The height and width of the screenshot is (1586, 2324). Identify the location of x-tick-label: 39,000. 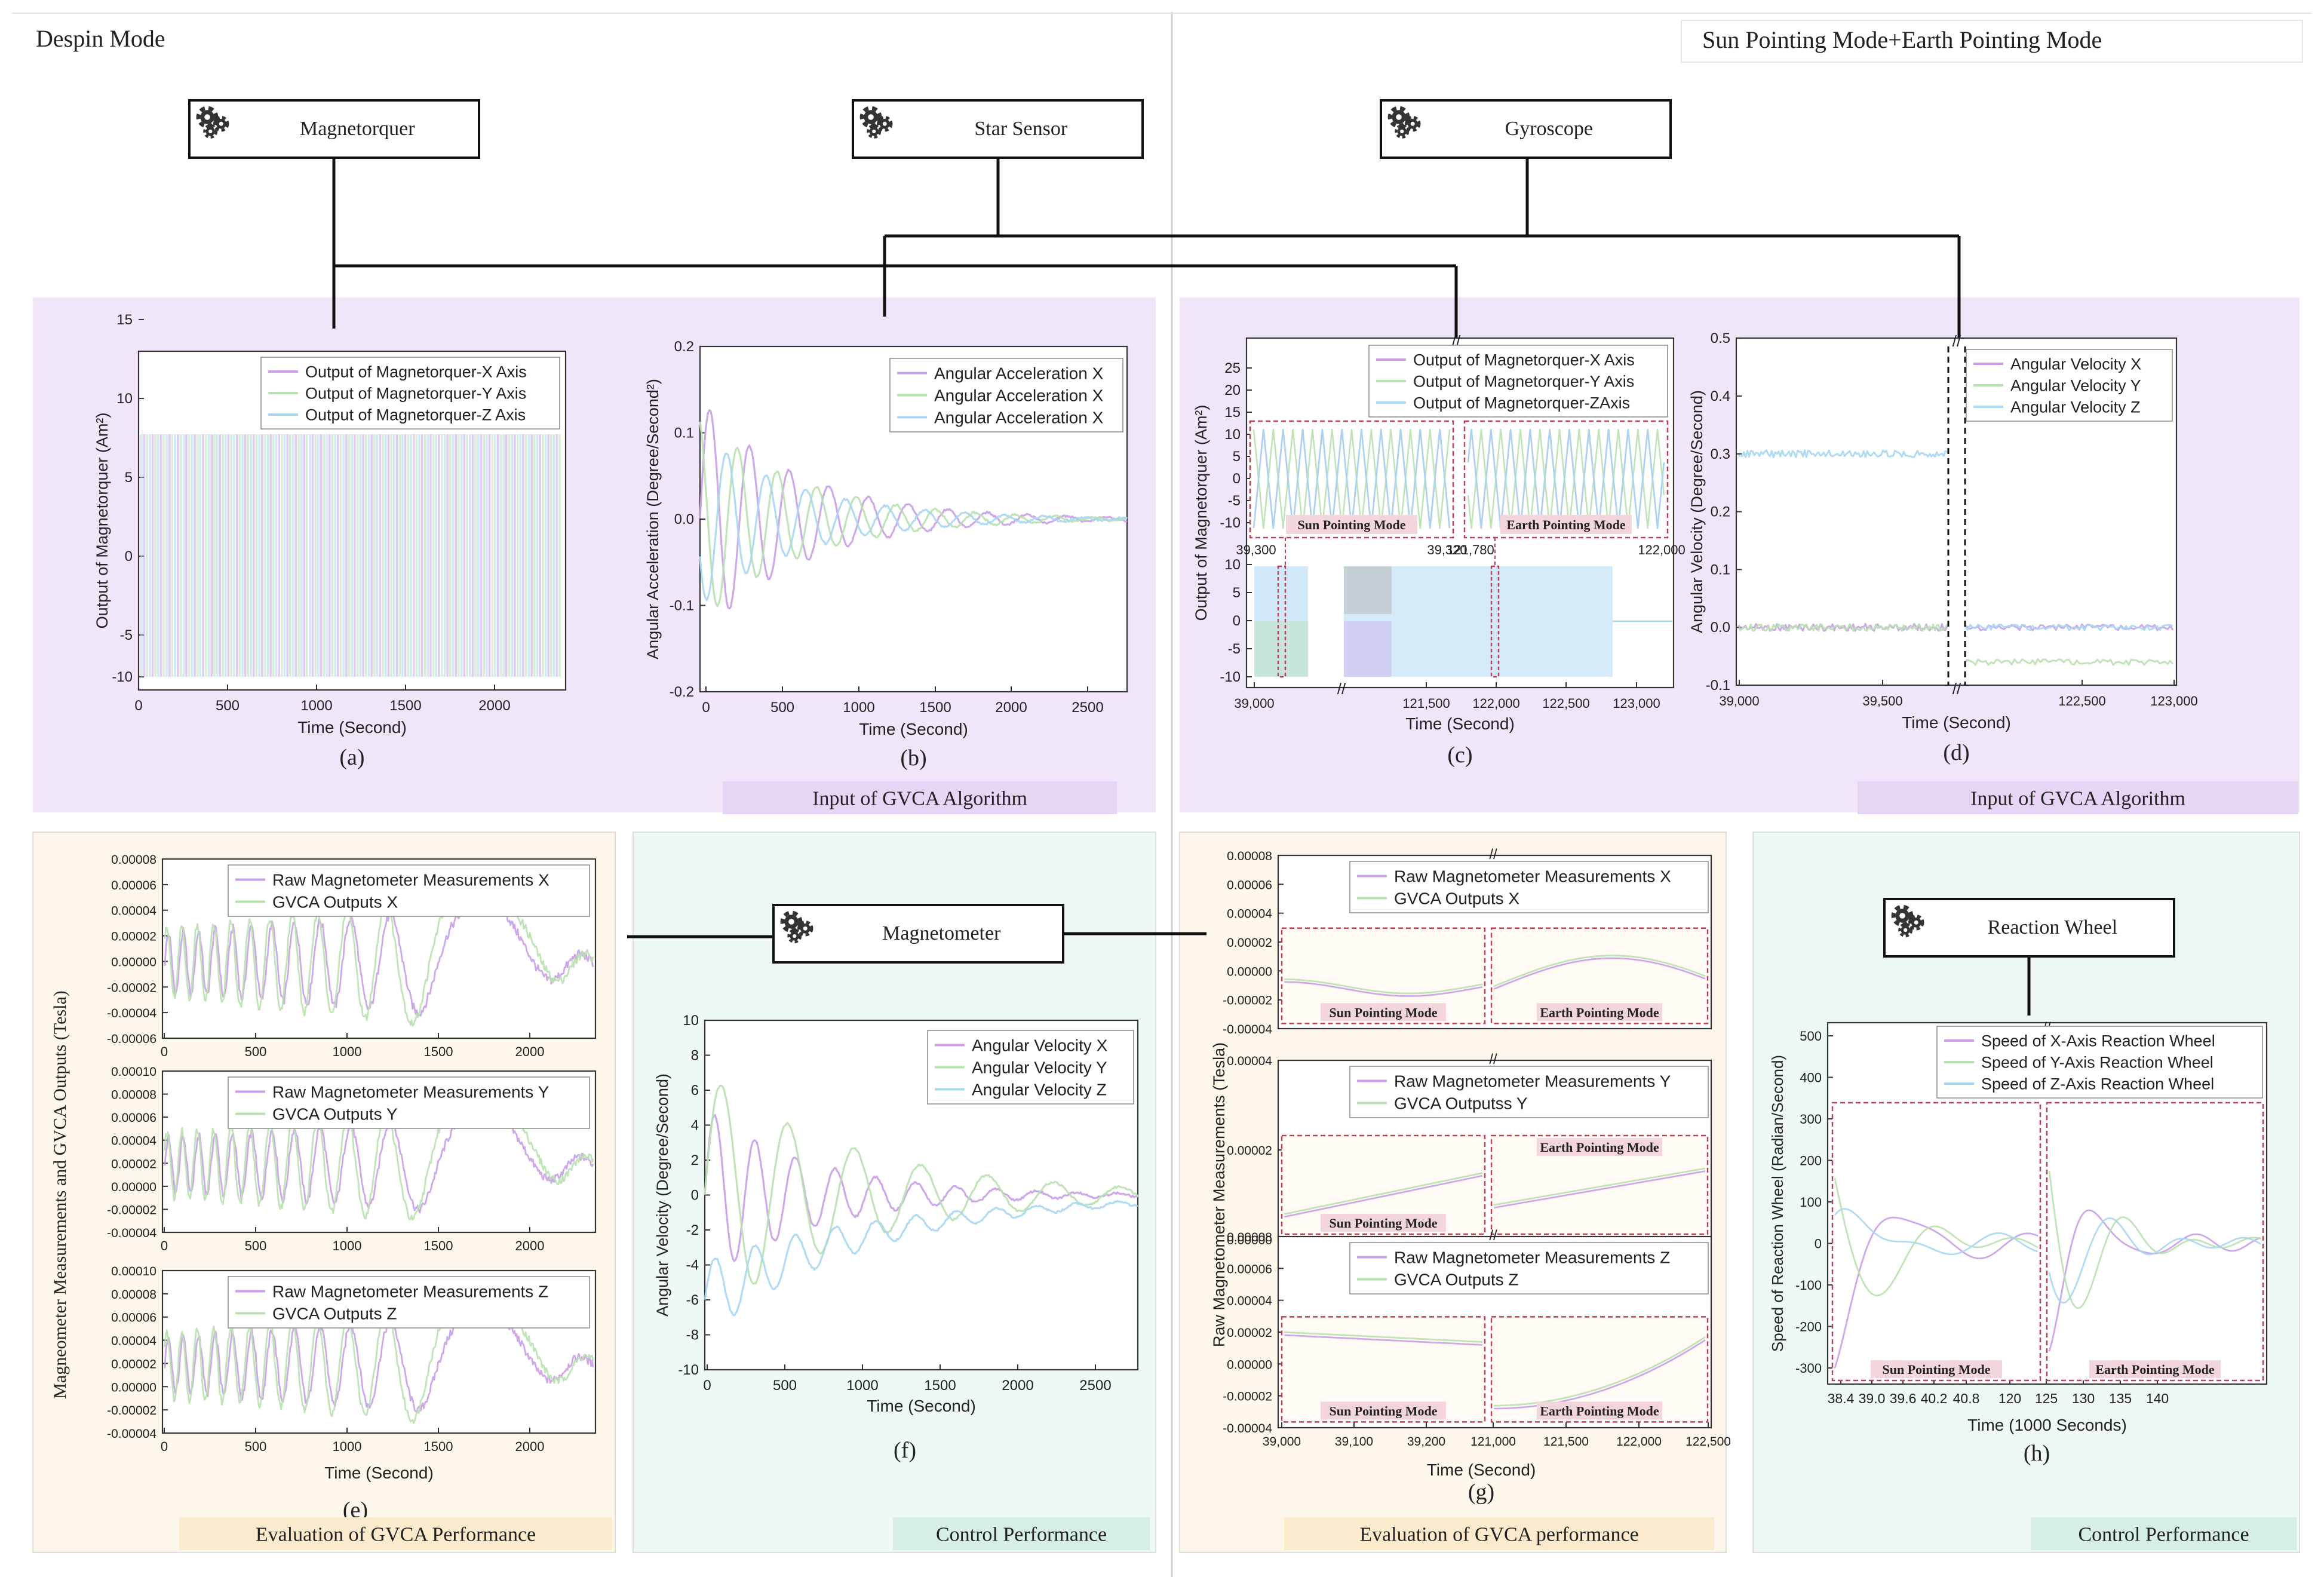
(1282, 1442).